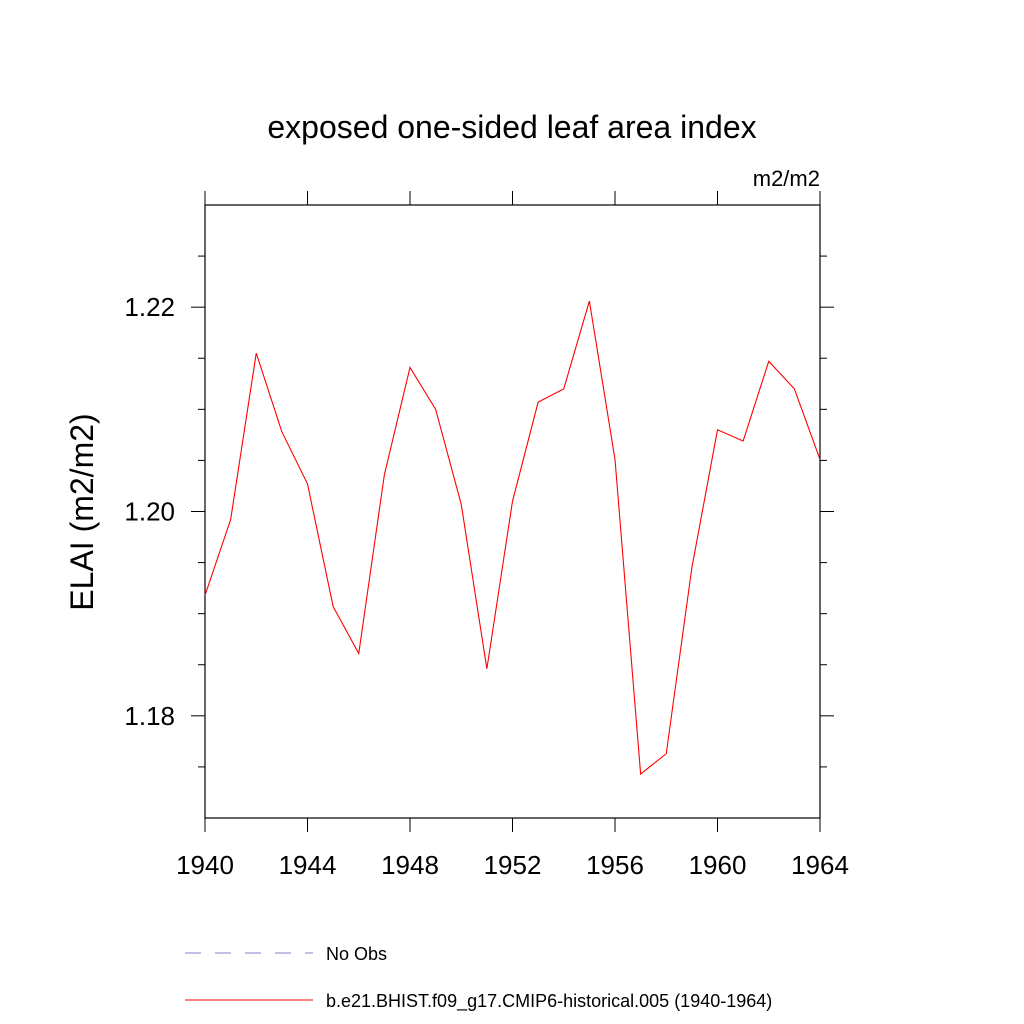  Describe the element at coordinates (149, 716) in the screenshot. I see `y-tick-label: 1.18` at that location.